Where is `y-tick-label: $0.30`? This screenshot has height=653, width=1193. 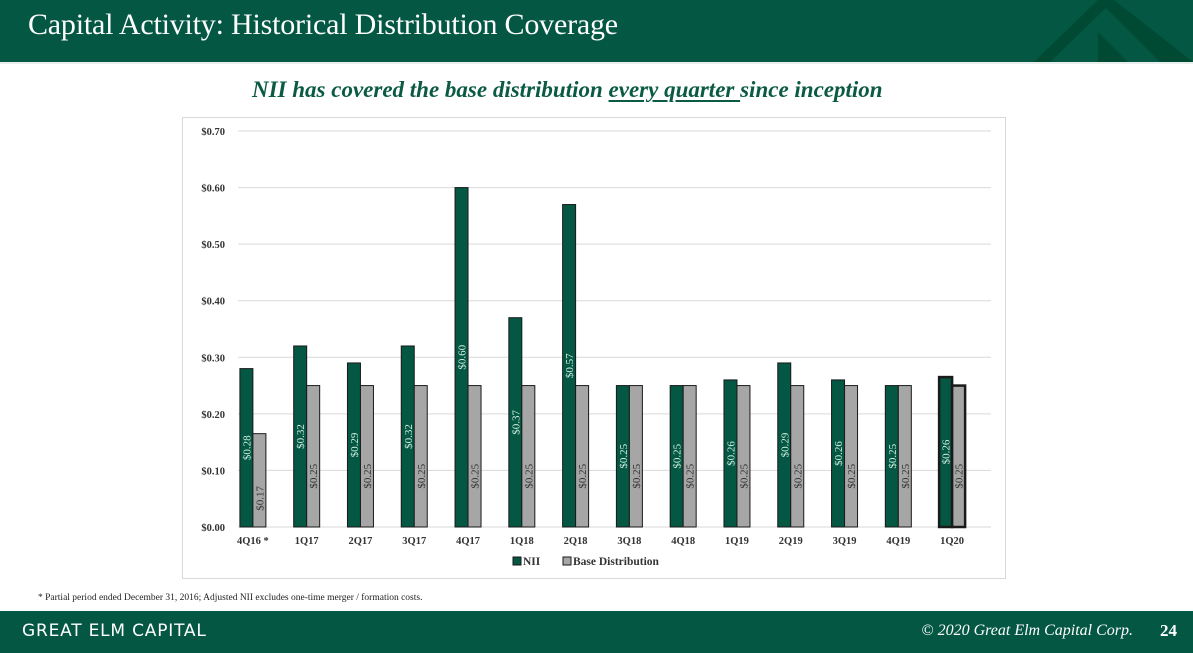 y-tick-label: $0.30 is located at coordinates (213, 358).